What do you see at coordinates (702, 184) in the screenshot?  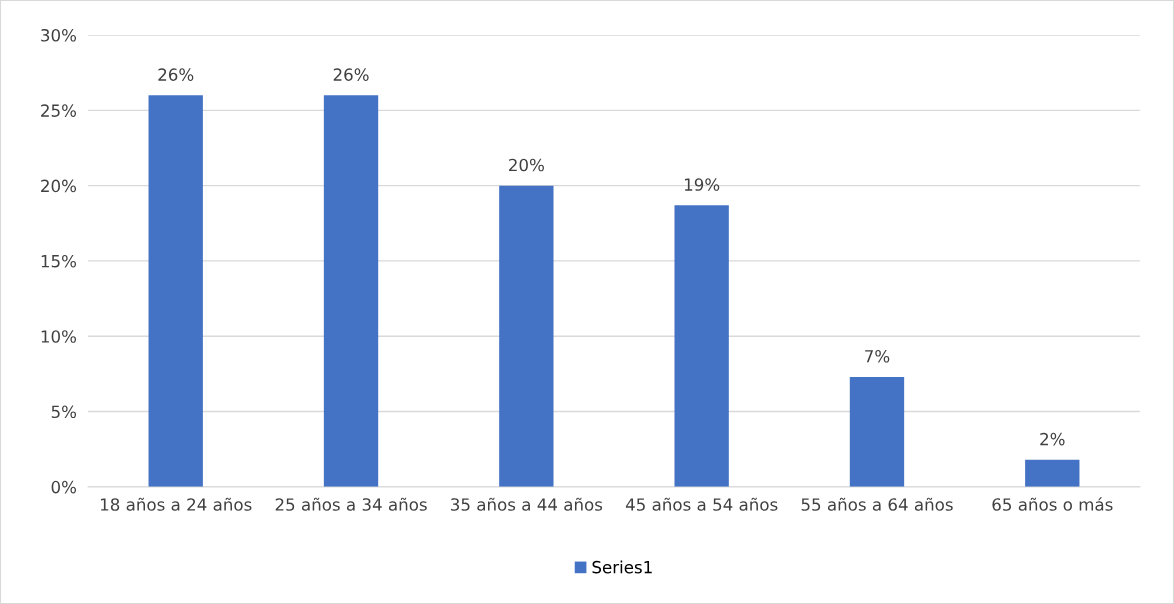 I see `data-label: 19%` at bounding box center [702, 184].